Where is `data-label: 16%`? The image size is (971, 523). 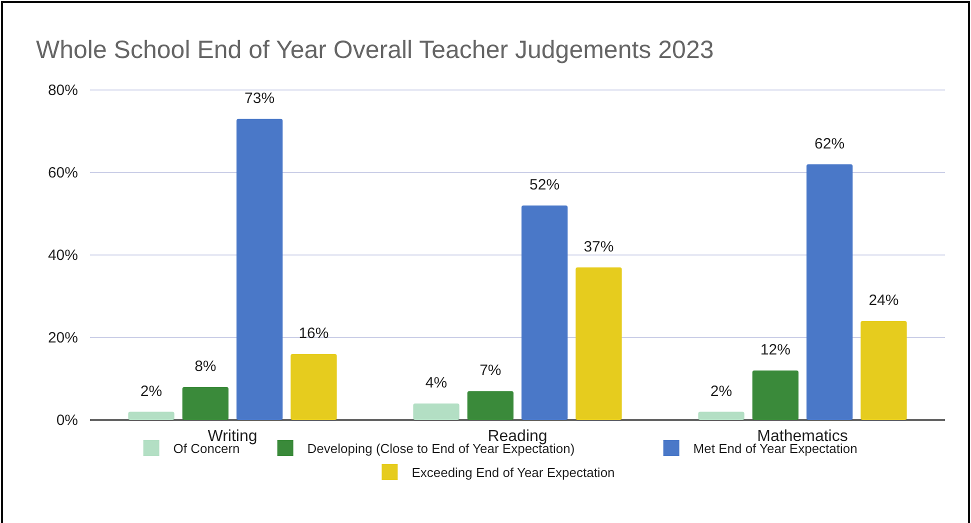 data-label: 16% is located at coordinates (313, 333).